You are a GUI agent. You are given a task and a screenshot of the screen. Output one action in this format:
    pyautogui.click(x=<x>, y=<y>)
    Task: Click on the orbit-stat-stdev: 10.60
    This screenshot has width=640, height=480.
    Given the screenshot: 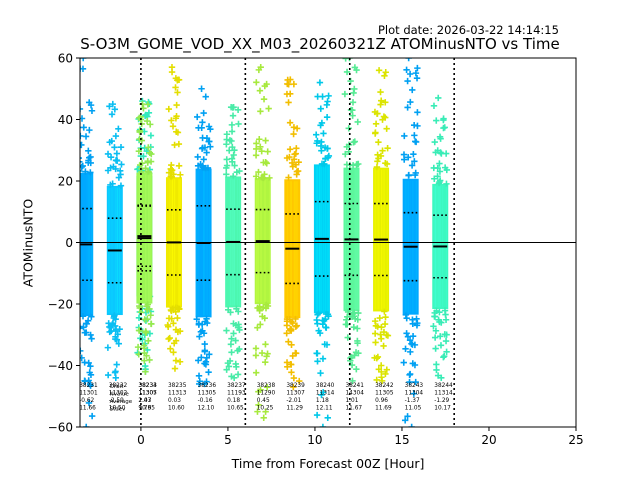 What is the action you would take?
    pyautogui.click(x=176, y=409)
    